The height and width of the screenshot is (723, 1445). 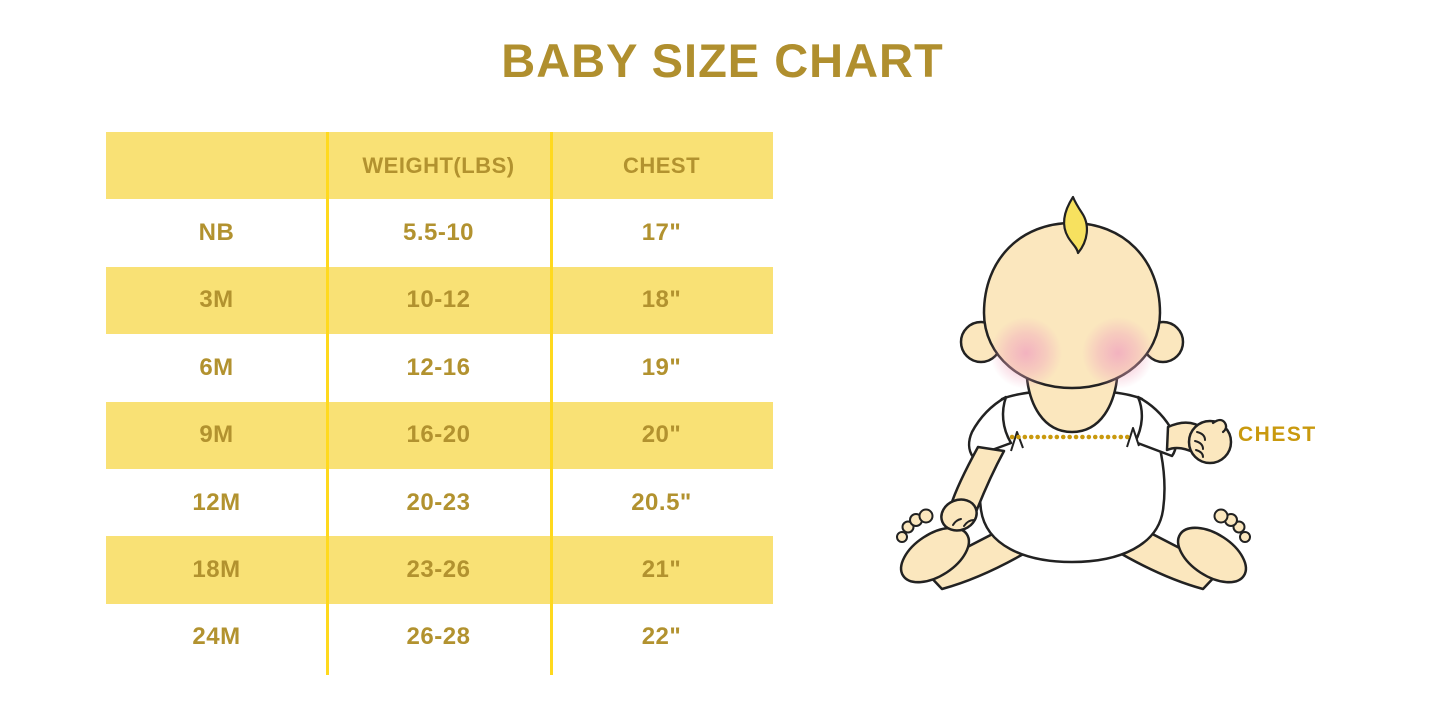 I want to click on table-row: 3M 10-12 18", so click(x=439, y=300).